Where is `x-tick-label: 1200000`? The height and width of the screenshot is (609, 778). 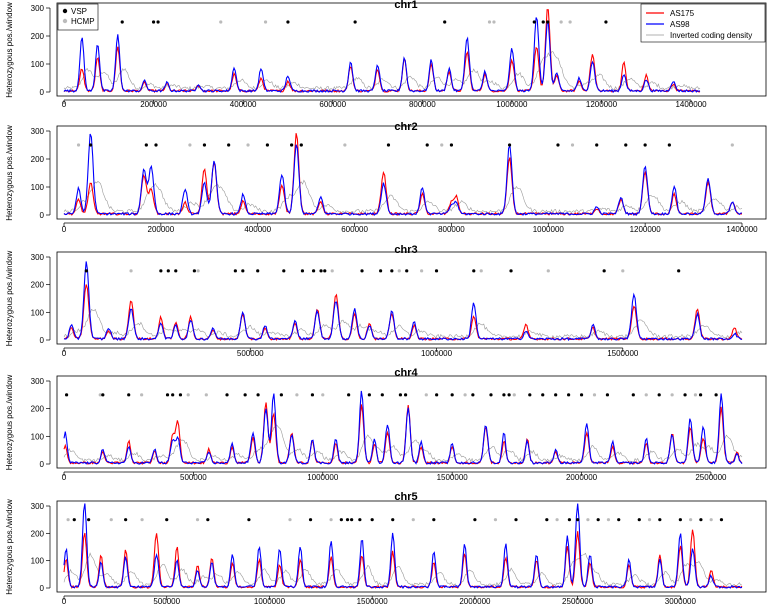 x-tick-label: 1200000 is located at coordinates (646, 229).